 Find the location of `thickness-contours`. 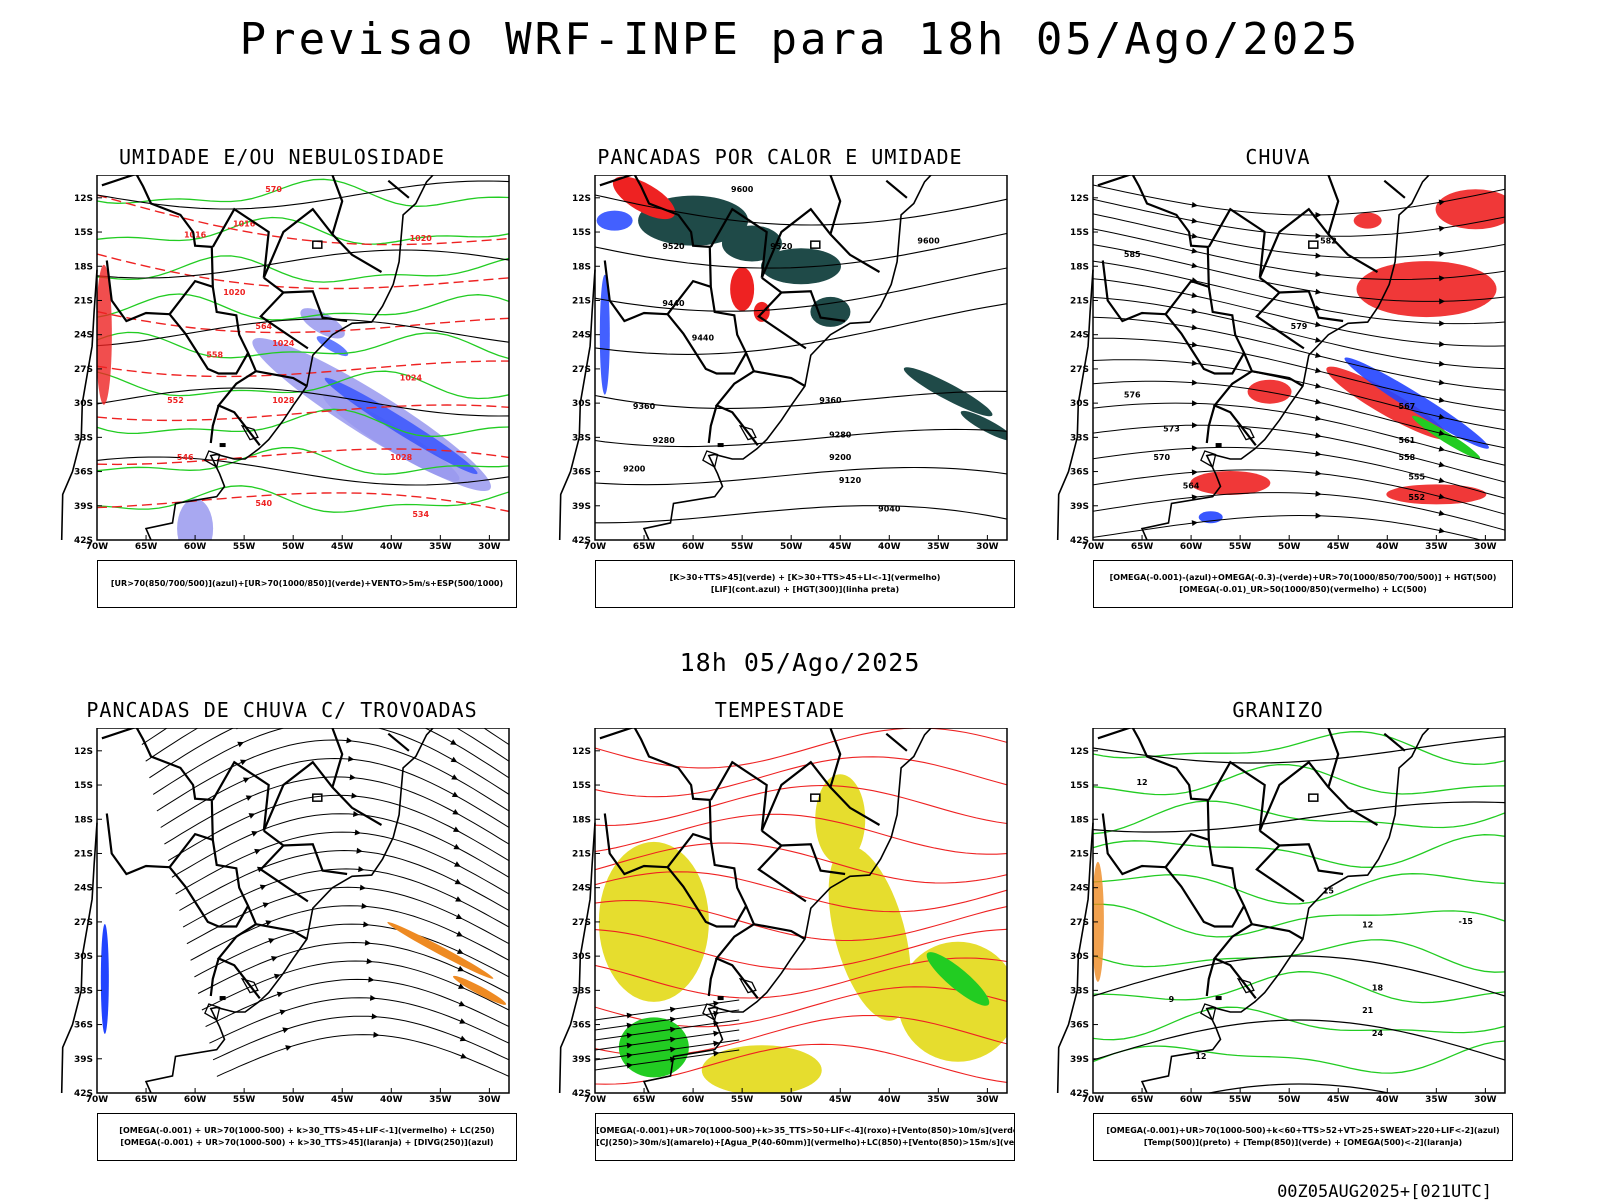

thickness-contours is located at coordinates (303, 353).